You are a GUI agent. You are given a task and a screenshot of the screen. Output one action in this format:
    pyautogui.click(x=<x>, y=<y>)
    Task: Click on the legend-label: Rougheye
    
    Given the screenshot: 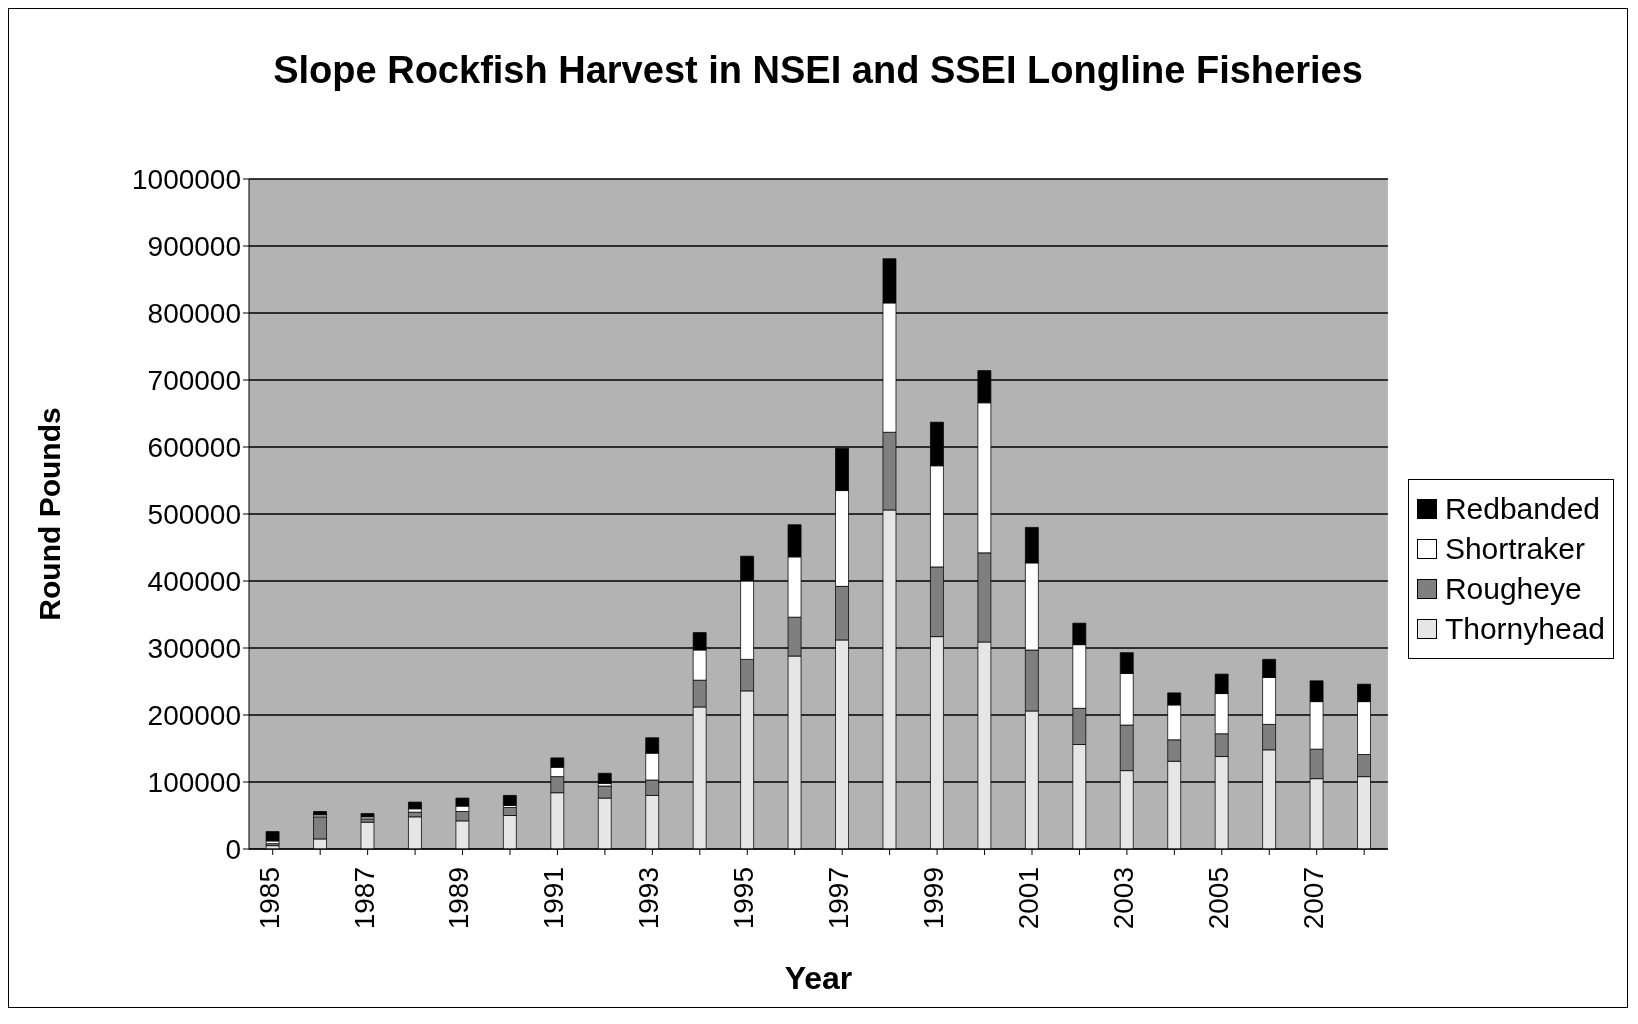 What is the action you would take?
    pyautogui.click(x=1513, y=589)
    